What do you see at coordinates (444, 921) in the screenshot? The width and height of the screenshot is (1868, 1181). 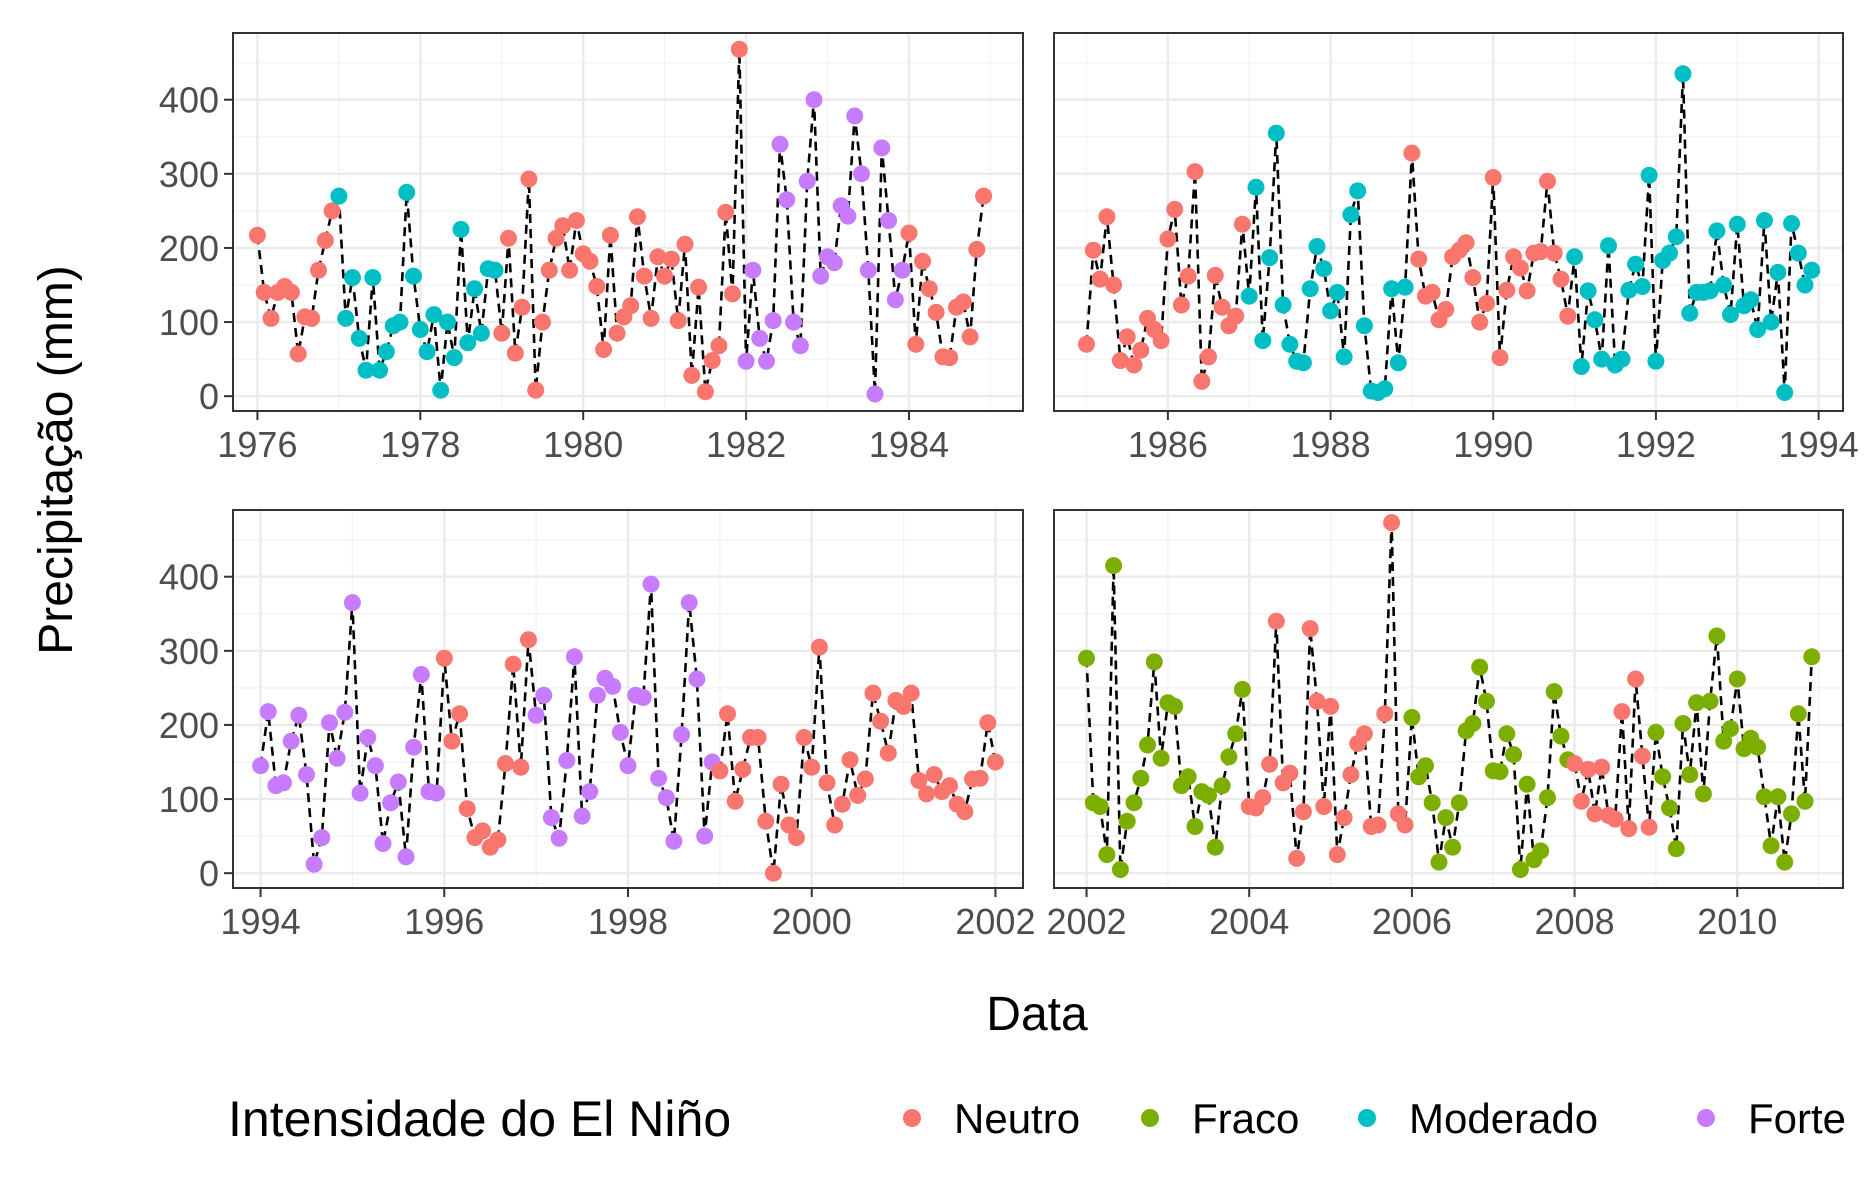 I see `x-tick-label: 1996` at bounding box center [444, 921].